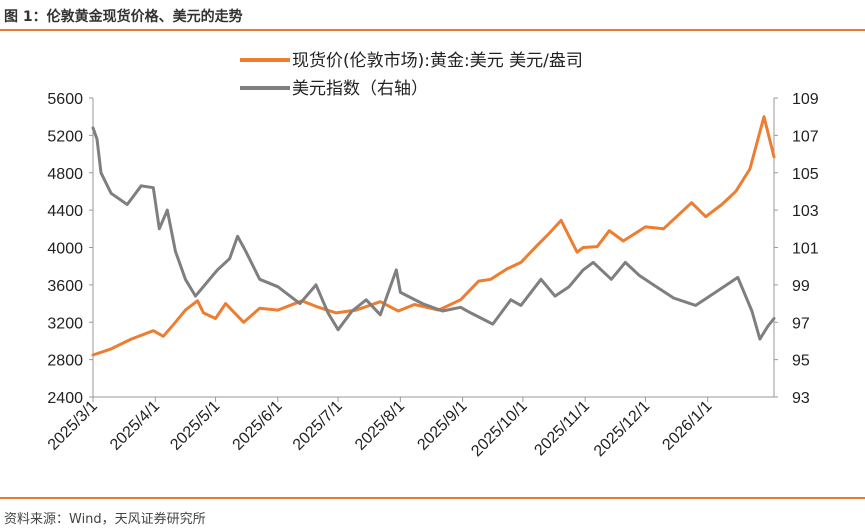 Image resolution: width=865 pixels, height=531 pixels. Describe the element at coordinates (805, 211) in the screenshot. I see `y-right-tick-label: 103` at that location.